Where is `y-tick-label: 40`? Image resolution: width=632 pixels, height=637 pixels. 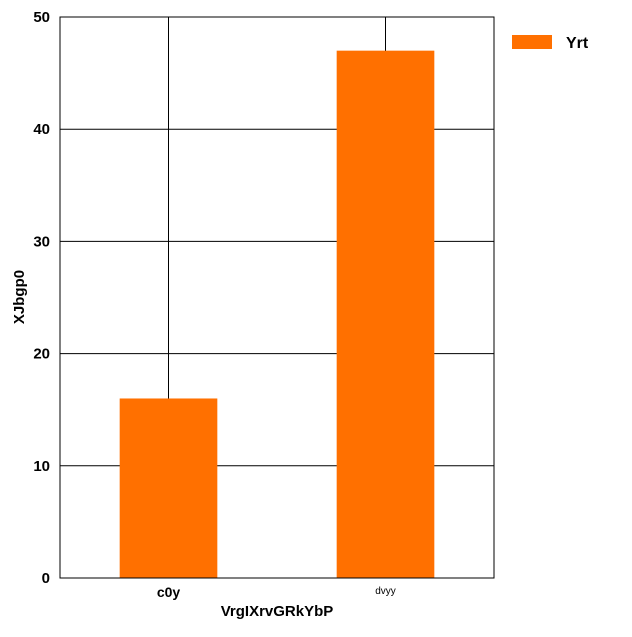
y-tick-label: 40 is located at coordinates (41, 129).